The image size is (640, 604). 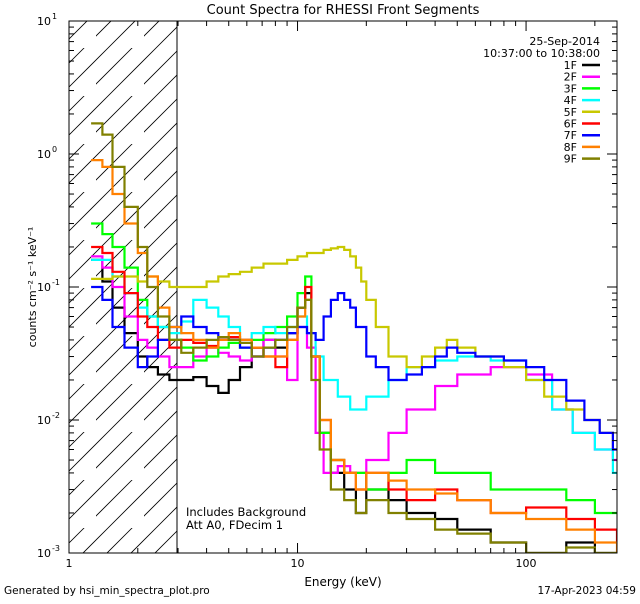 I want to click on y-tick-exponent: 0, so click(x=54, y=149).